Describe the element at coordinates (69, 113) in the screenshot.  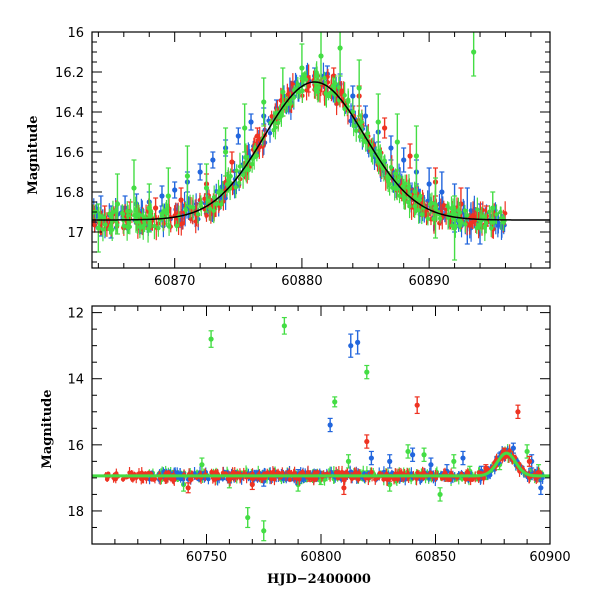
I see `y-tick-label: 16.4` at that location.